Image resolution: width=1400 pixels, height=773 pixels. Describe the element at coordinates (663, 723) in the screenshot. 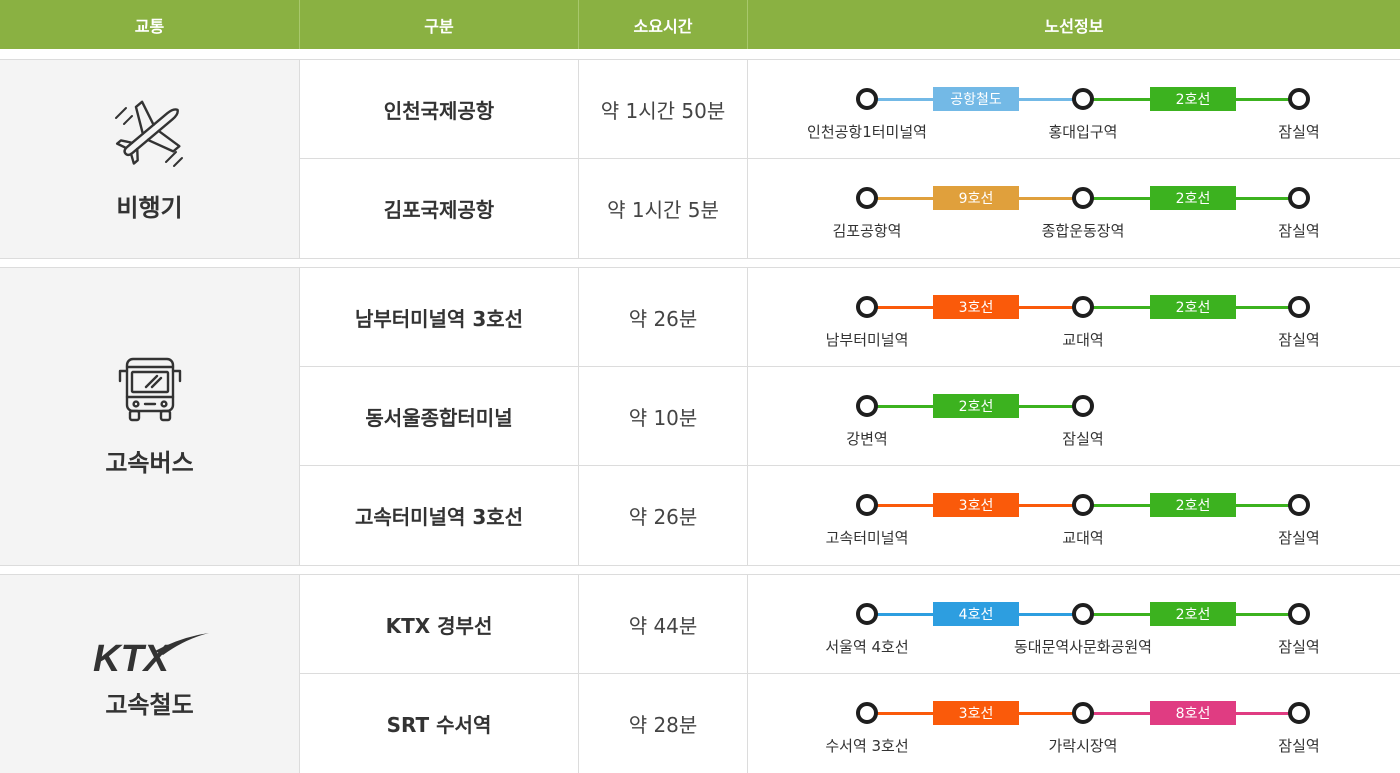

I see `route-duration: 약 28분` at that location.